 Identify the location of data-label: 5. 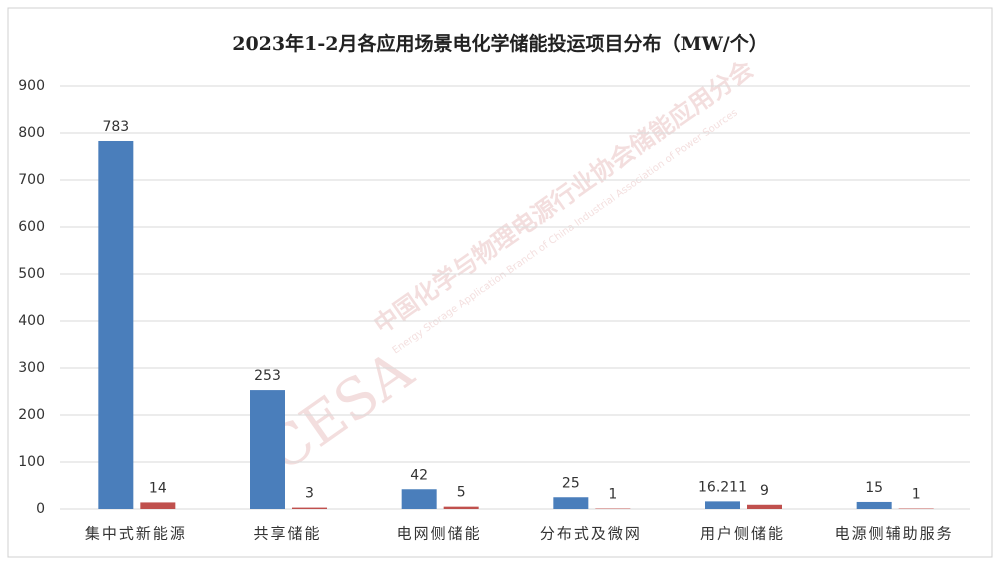
(461, 493).